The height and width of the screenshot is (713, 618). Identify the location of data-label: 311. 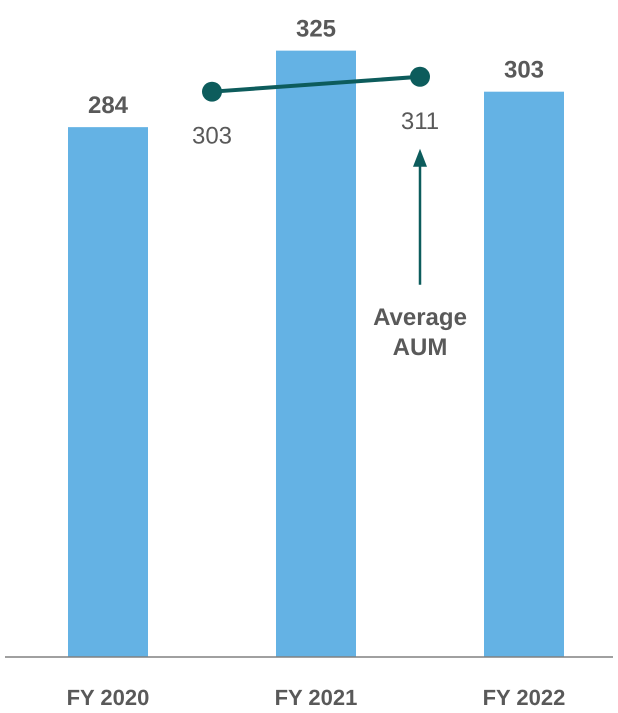
(420, 121).